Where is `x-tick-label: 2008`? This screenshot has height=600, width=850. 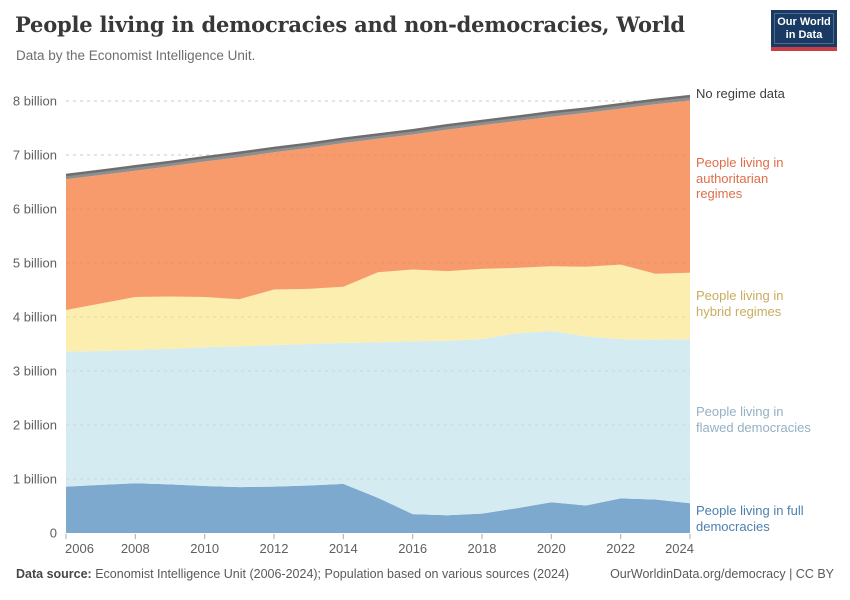
x-tick-label: 2008 is located at coordinates (135, 548).